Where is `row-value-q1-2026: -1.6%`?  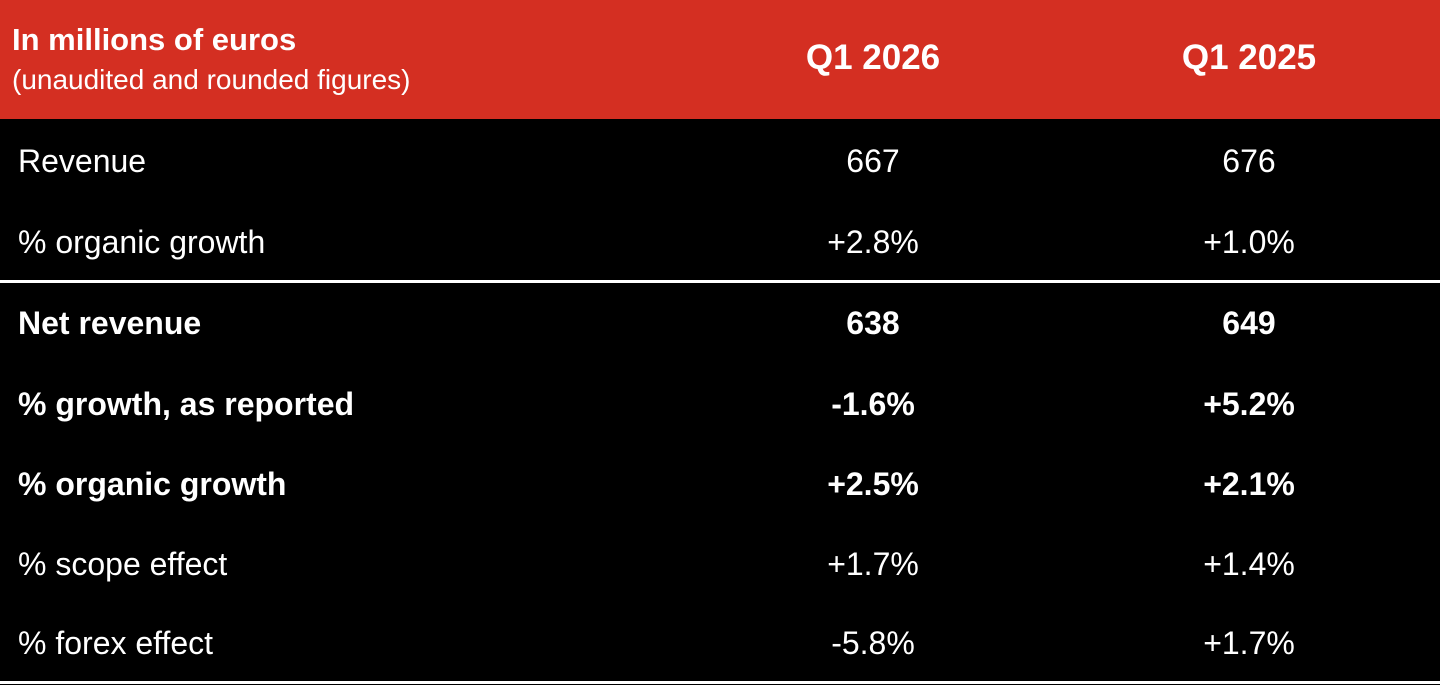
row-value-q1-2026: -1.6% is located at coordinates (873, 404).